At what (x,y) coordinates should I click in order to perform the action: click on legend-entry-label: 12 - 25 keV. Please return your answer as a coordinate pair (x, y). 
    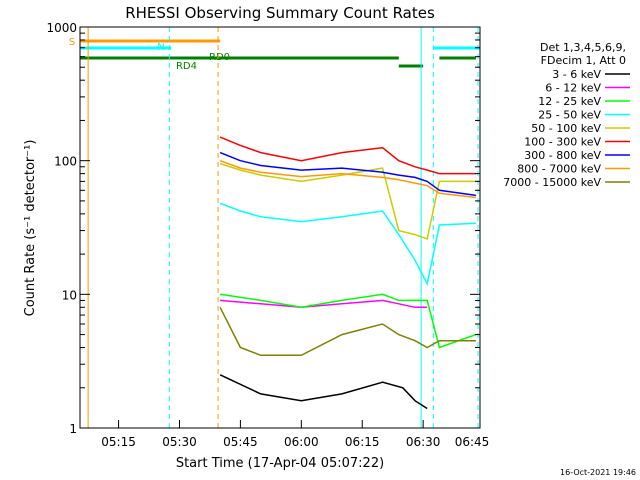
    Looking at the image, I should click on (569, 101).